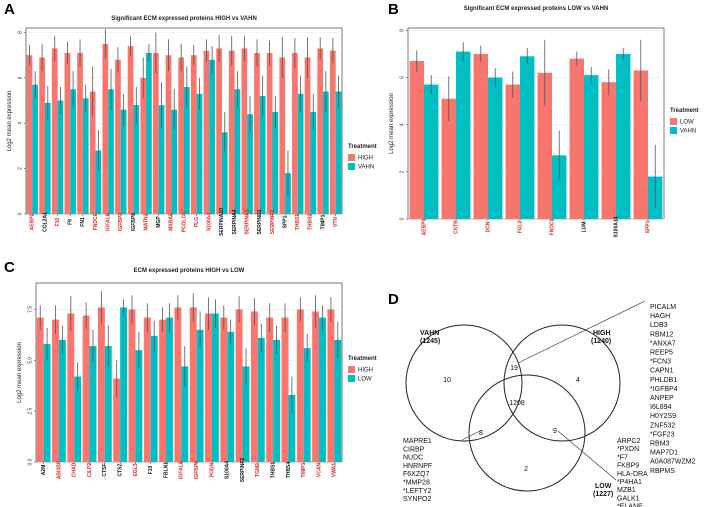  What do you see at coordinates (448, 158) in the screenshot?
I see `bar-low-cstb` at bounding box center [448, 158].